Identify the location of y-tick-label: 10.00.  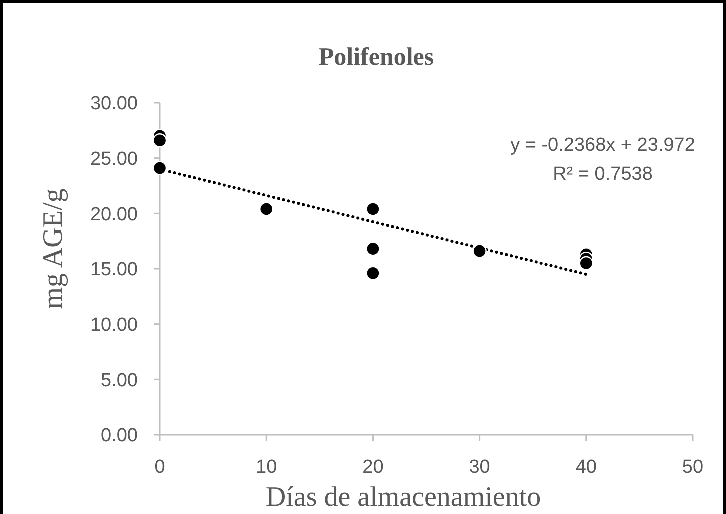
(114, 325).